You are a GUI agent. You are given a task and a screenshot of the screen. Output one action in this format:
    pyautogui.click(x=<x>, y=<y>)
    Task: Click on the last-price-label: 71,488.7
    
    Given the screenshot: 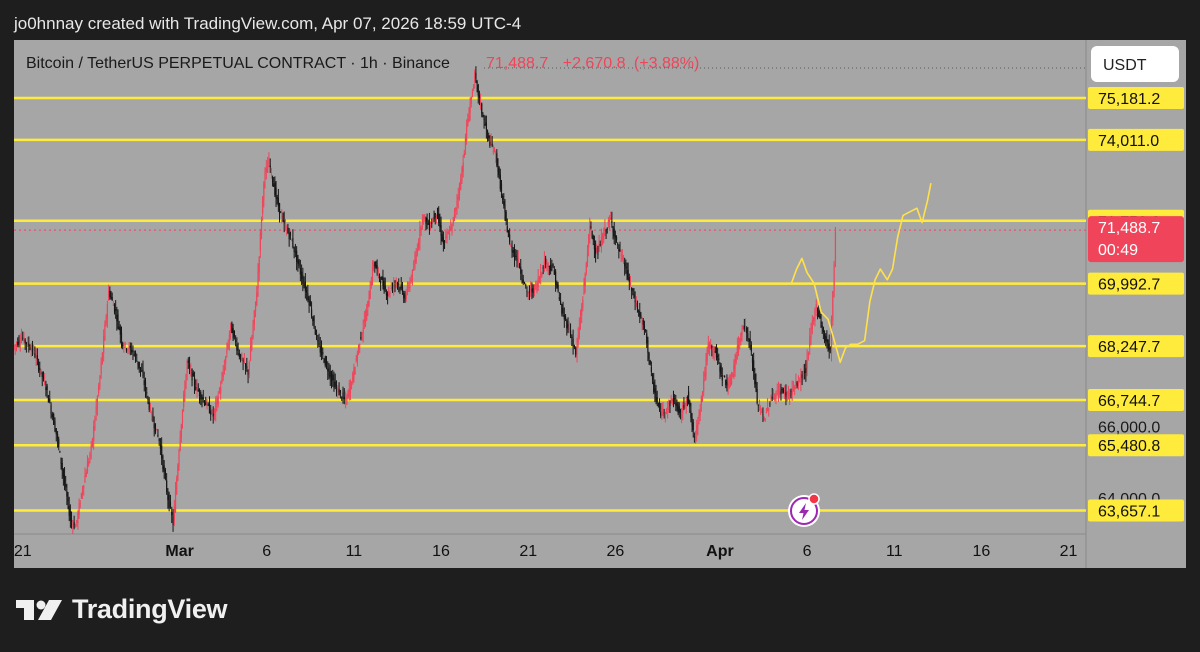 What is the action you would take?
    pyautogui.click(x=1129, y=228)
    